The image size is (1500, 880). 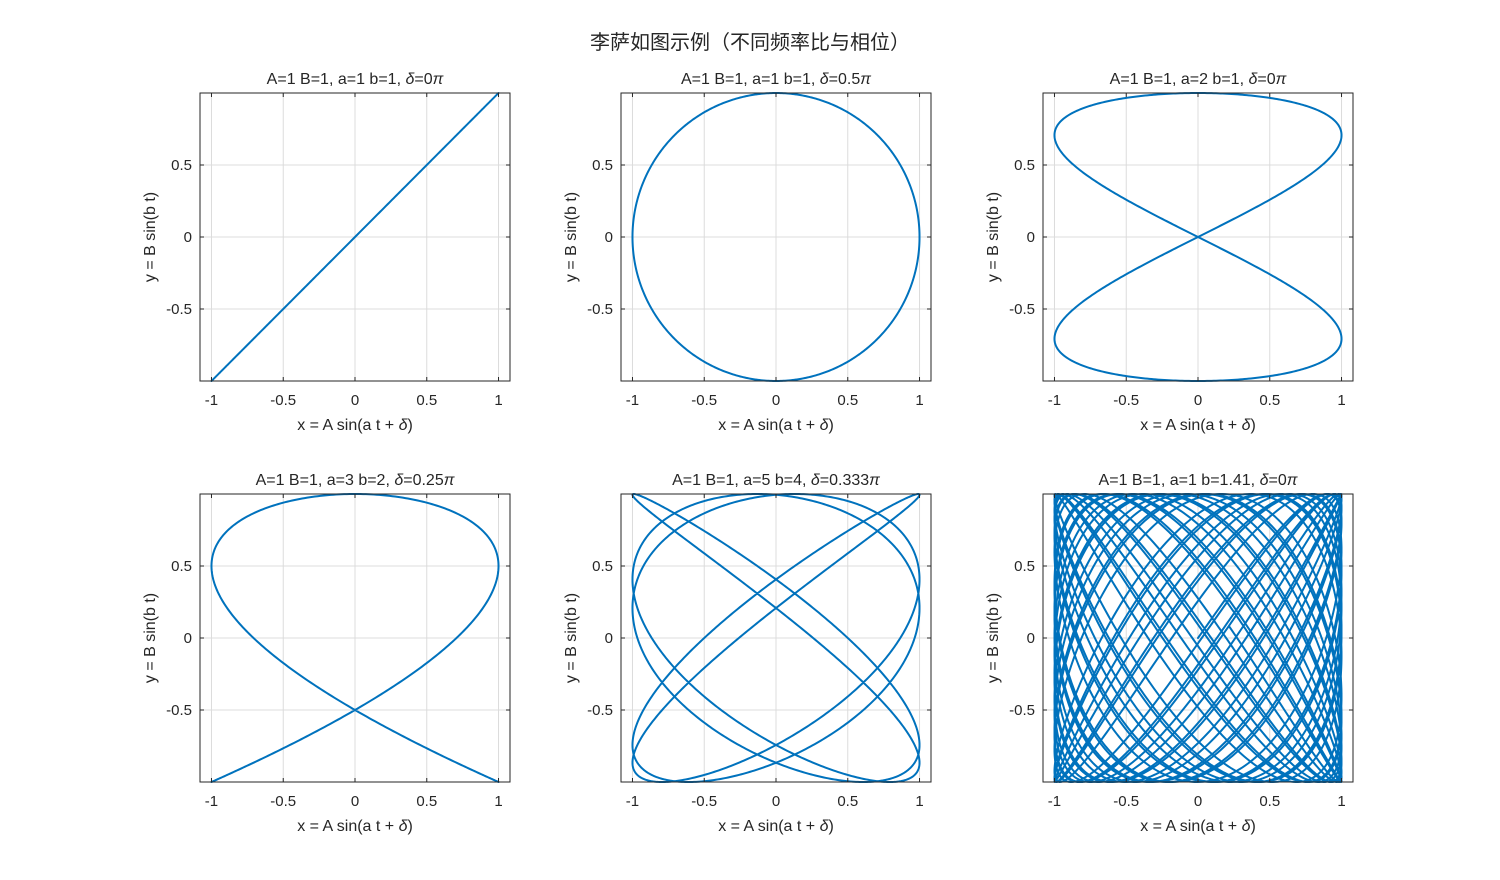 What do you see at coordinates (1179, 79) in the screenshot?
I see `subplot-title-part: A=1 B=1, a=2 b=1,` at bounding box center [1179, 79].